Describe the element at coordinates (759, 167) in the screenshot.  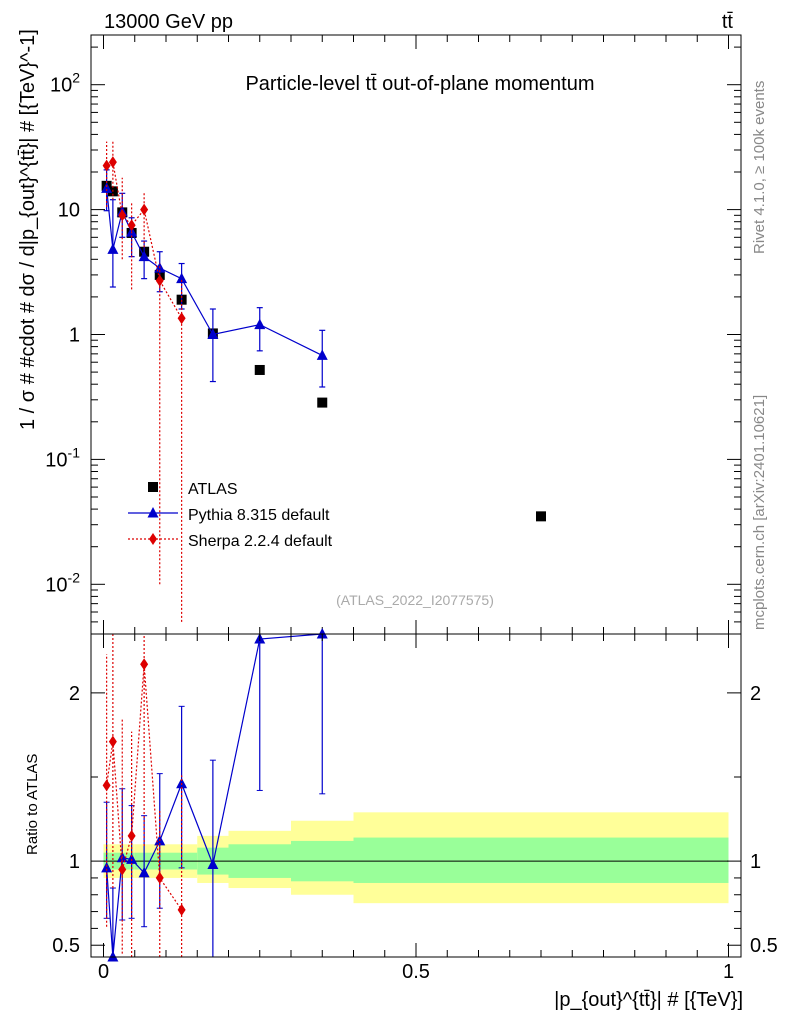
I see `rivet-version-label: Rivet 4.1.0, ≥ 100k events` at that location.